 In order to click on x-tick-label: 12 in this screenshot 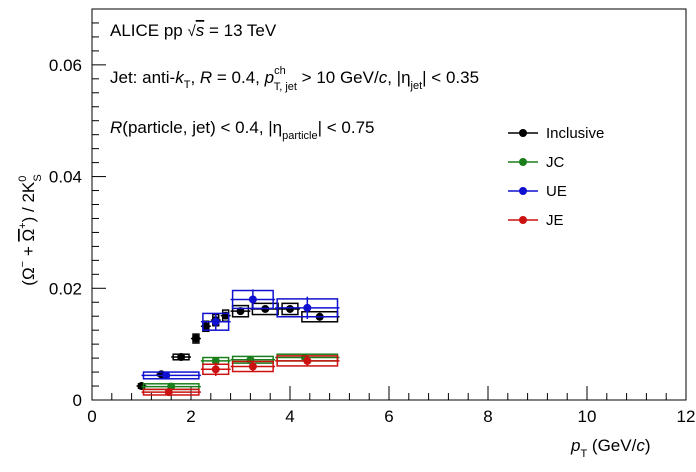, I will do `click(686, 416)`.